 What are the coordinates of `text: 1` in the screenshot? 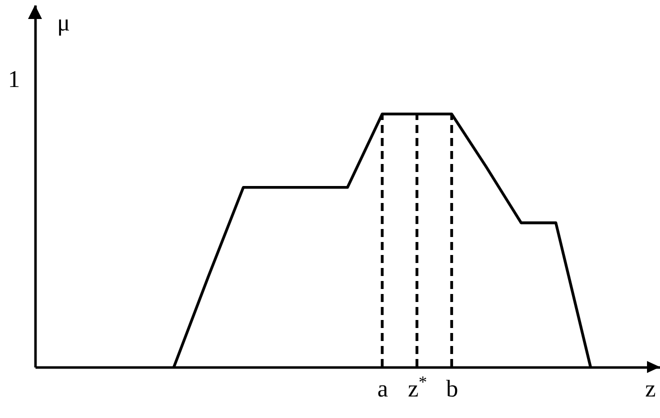 It's located at (14, 80).